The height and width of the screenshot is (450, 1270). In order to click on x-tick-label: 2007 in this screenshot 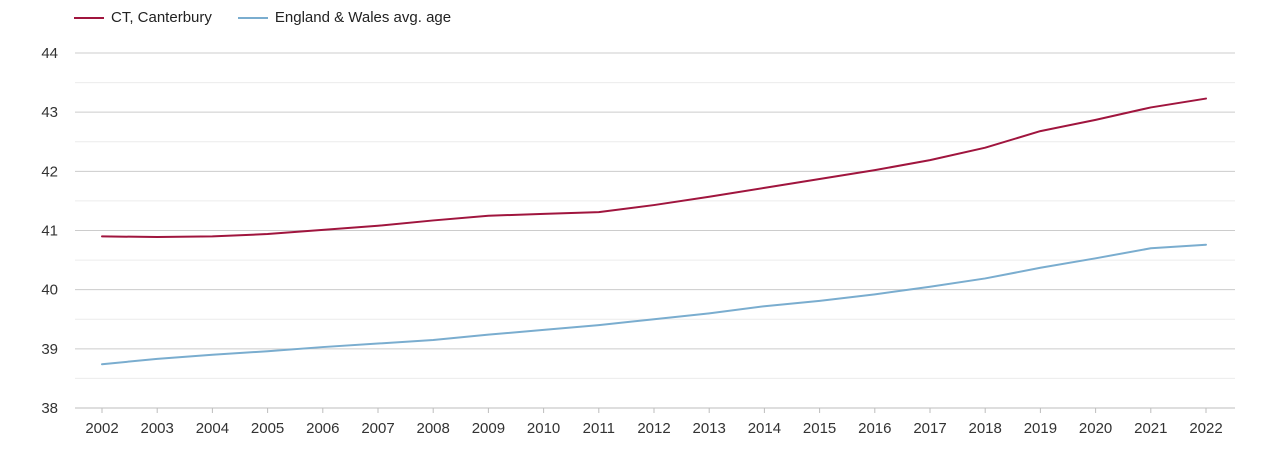, I will do `click(377, 428)`.